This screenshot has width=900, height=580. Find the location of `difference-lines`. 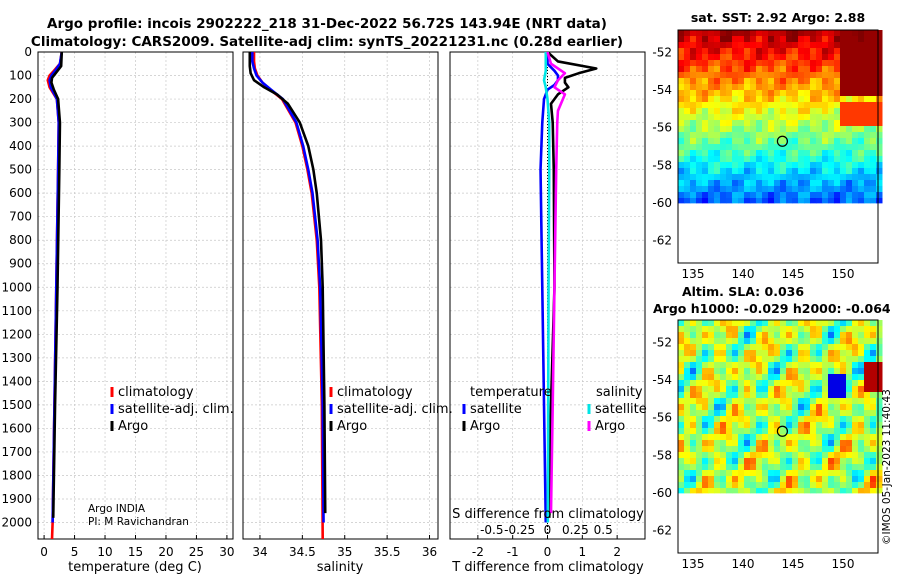

difference-lines is located at coordinates (568, 287).